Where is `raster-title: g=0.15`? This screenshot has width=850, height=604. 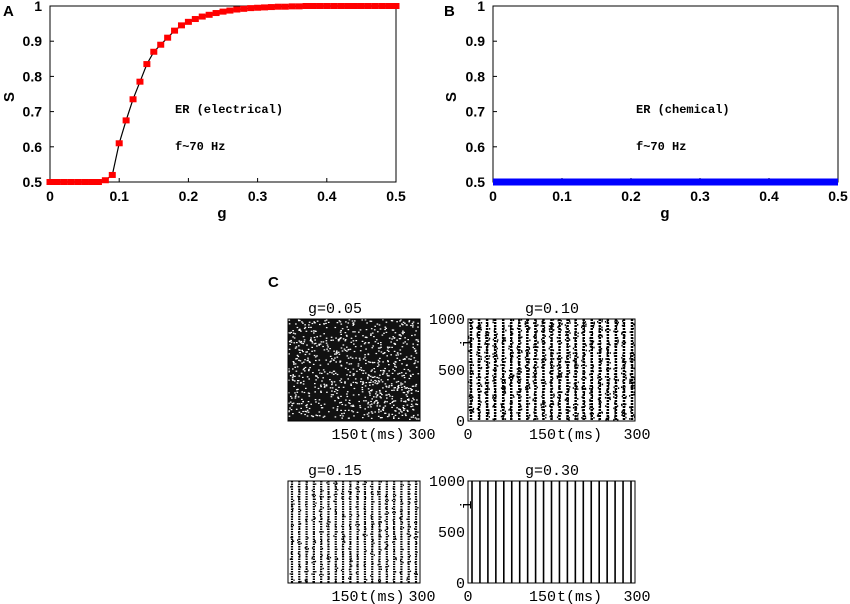 raster-title: g=0.15 is located at coordinates (335, 471).